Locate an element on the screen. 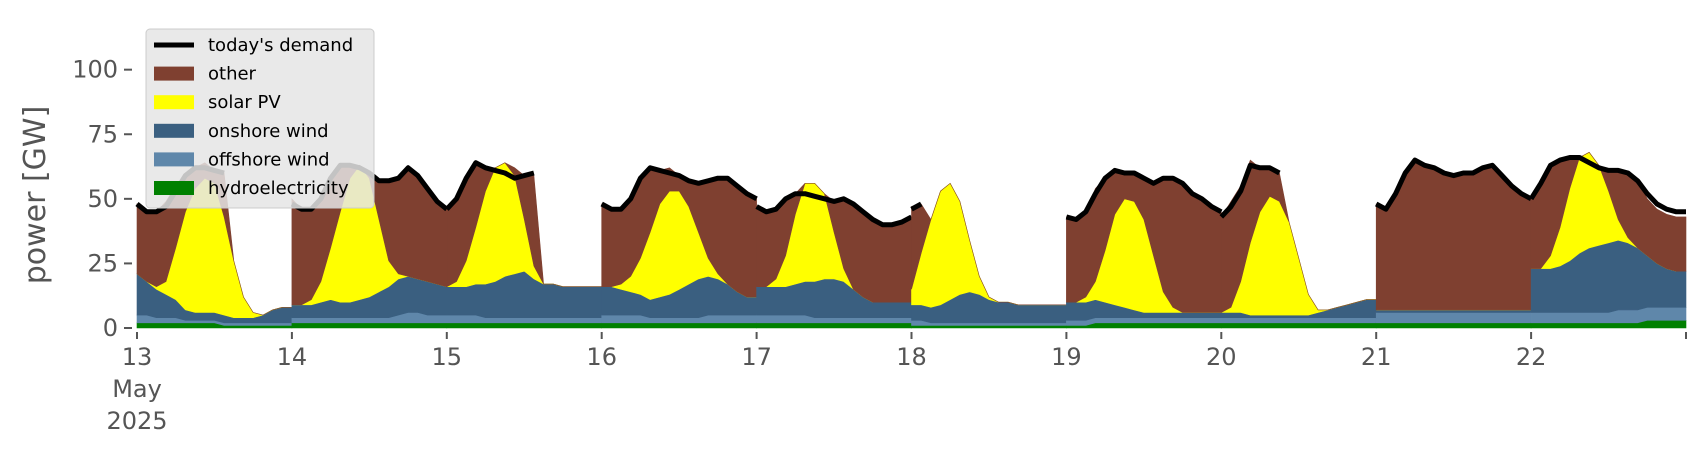 This screenshot has height=460, width=1706. x-tick-label: 17 is located at coordinates (756, 357).